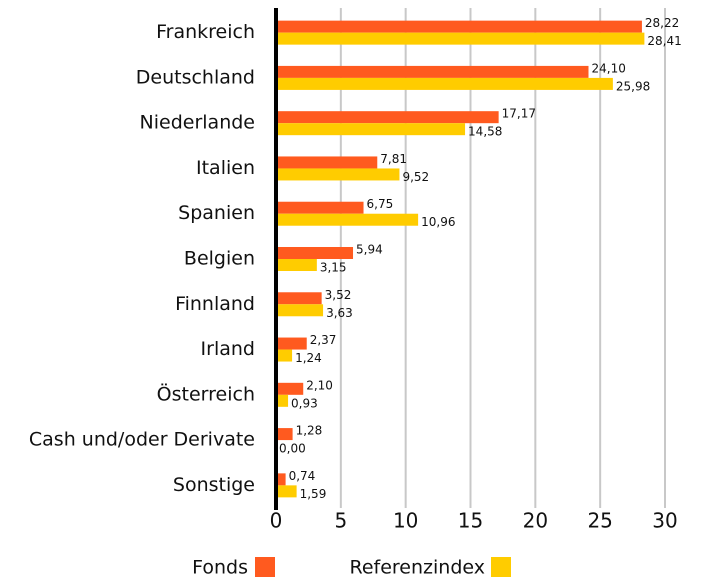  Describe the element at coordinates (599, 521) in the screenshot. I see `x-tick-label: 25` at that location.